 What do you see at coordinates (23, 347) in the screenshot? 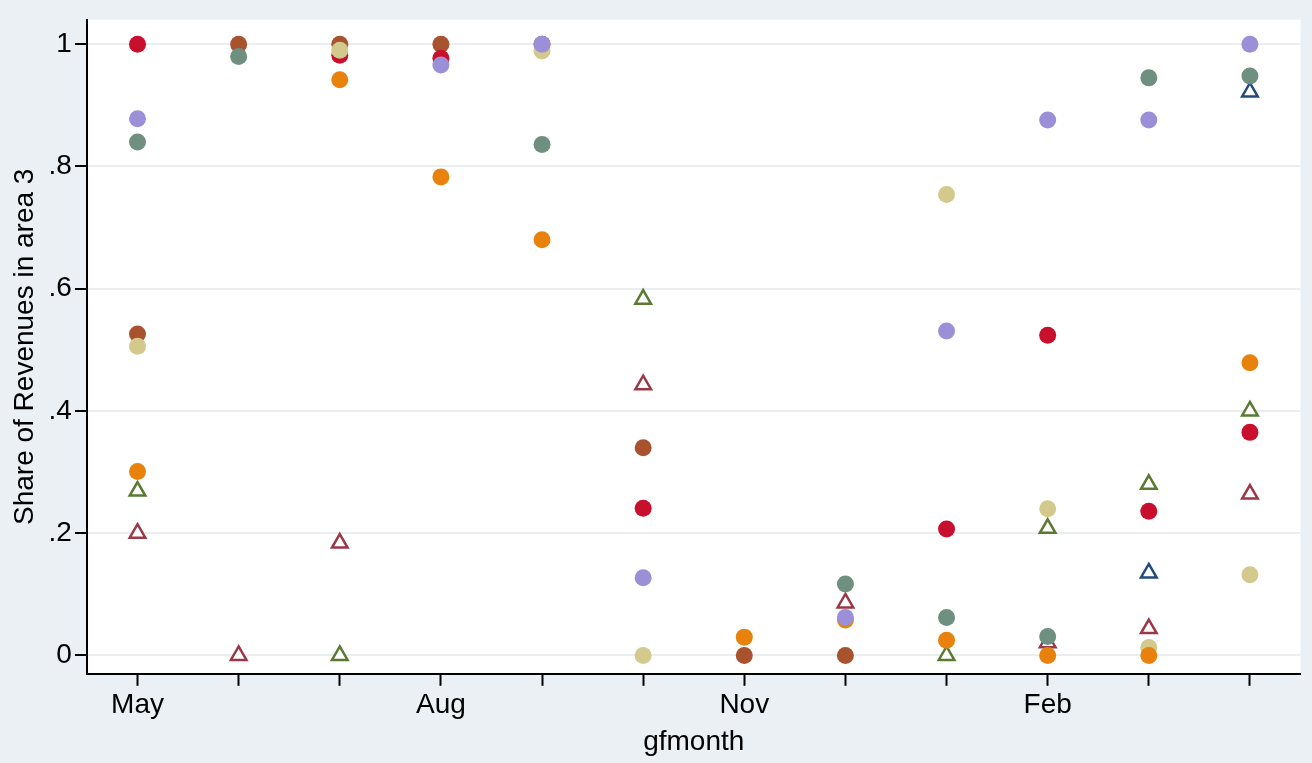
I see `y-axis-title: Share of Revenues in area 3` at bounding box center [23, 347].